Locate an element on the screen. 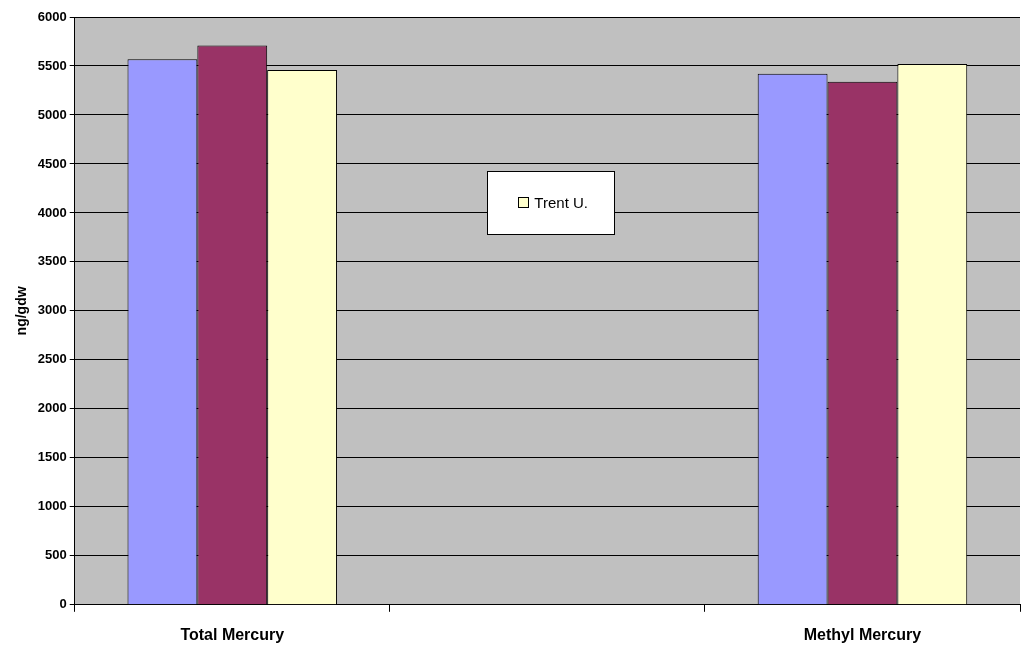 The width and height of the screenshot is (1022, 663). legend-label: Trent U. is located at coordinates (561, 203).